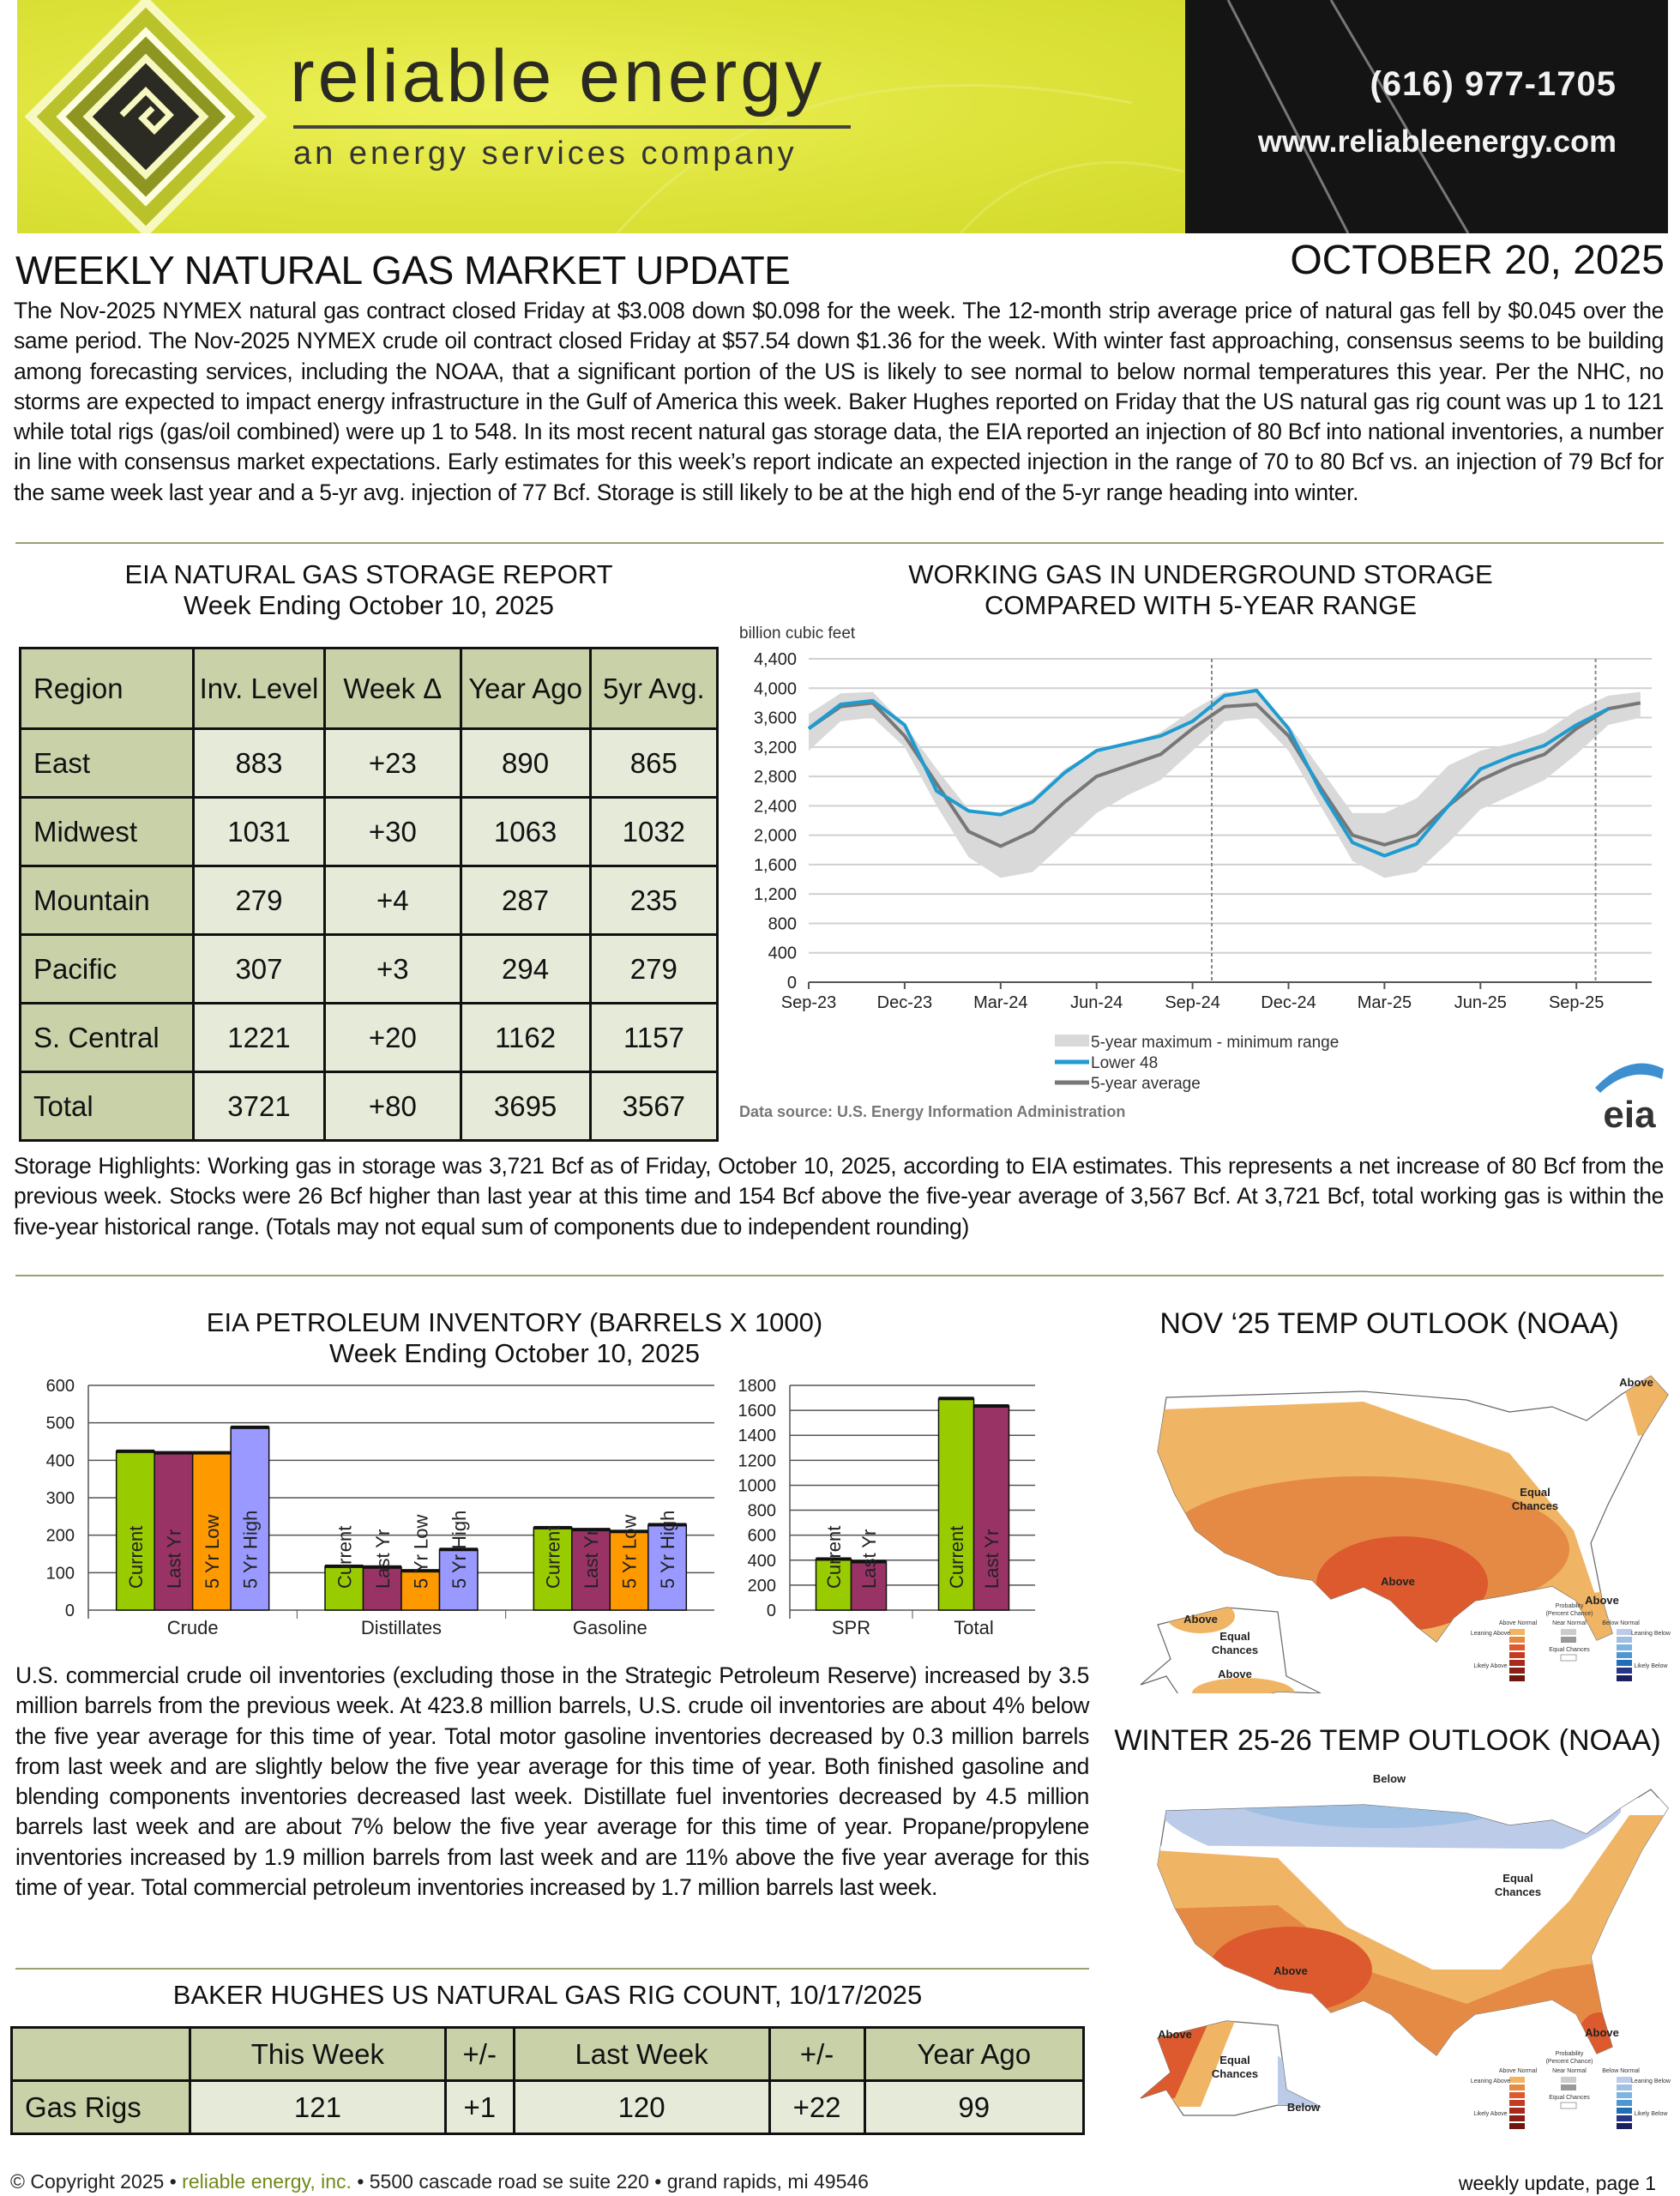 The image size is (1680, 2196). Describe the element at coordinates (991, 1508) in the screenshot. I see `bar-right-total-last-yr` at that location.